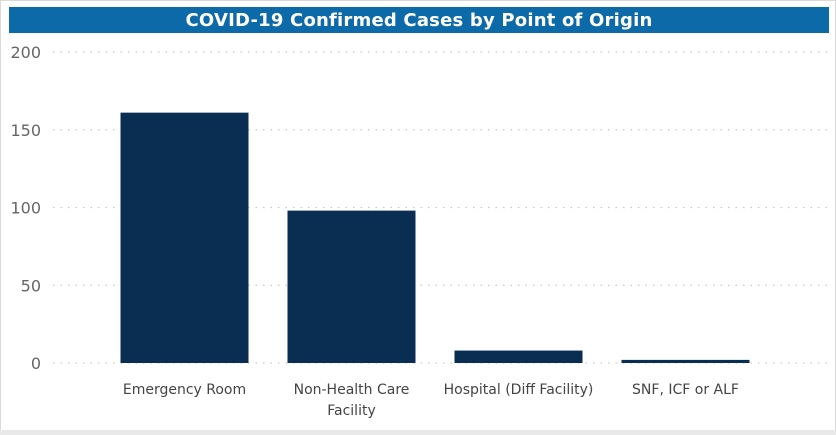  Describe the element at coordinates (36, 363) in the screenshot. I see `y-tick-label: 0` at that location.